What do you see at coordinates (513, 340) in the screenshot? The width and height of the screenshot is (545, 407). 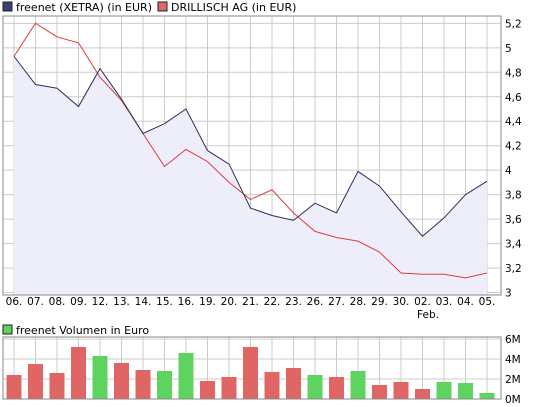 I see `volume-y-tick-label: 6M` at bounding box center [513, 340].